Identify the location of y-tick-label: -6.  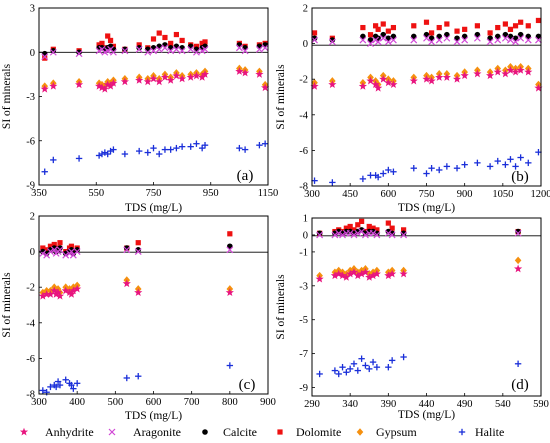
(30, 359).